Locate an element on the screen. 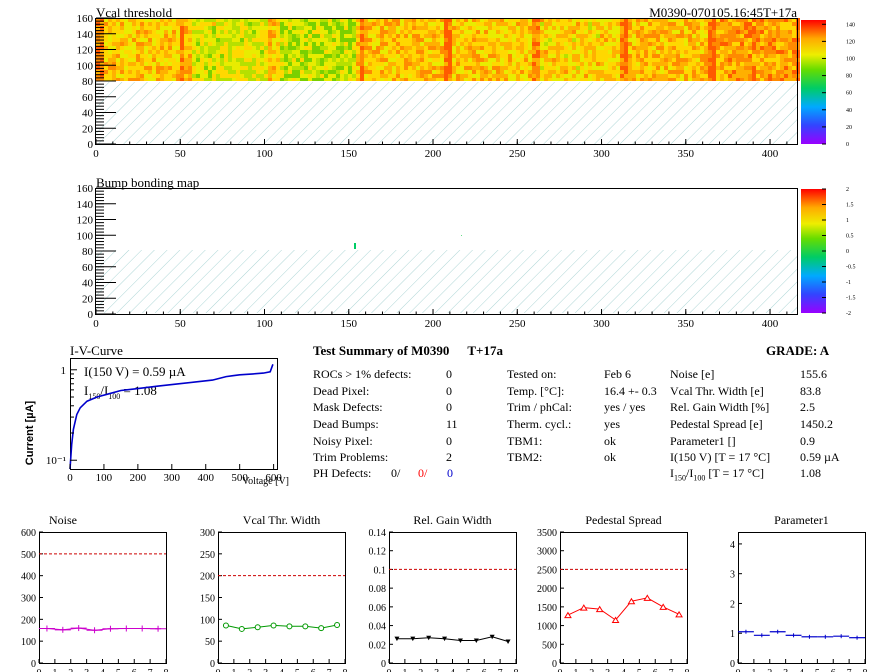 The height and width of the screenshot is (672, 896). roc-x-tick-label: 4 is located at coordinates (801, 670).